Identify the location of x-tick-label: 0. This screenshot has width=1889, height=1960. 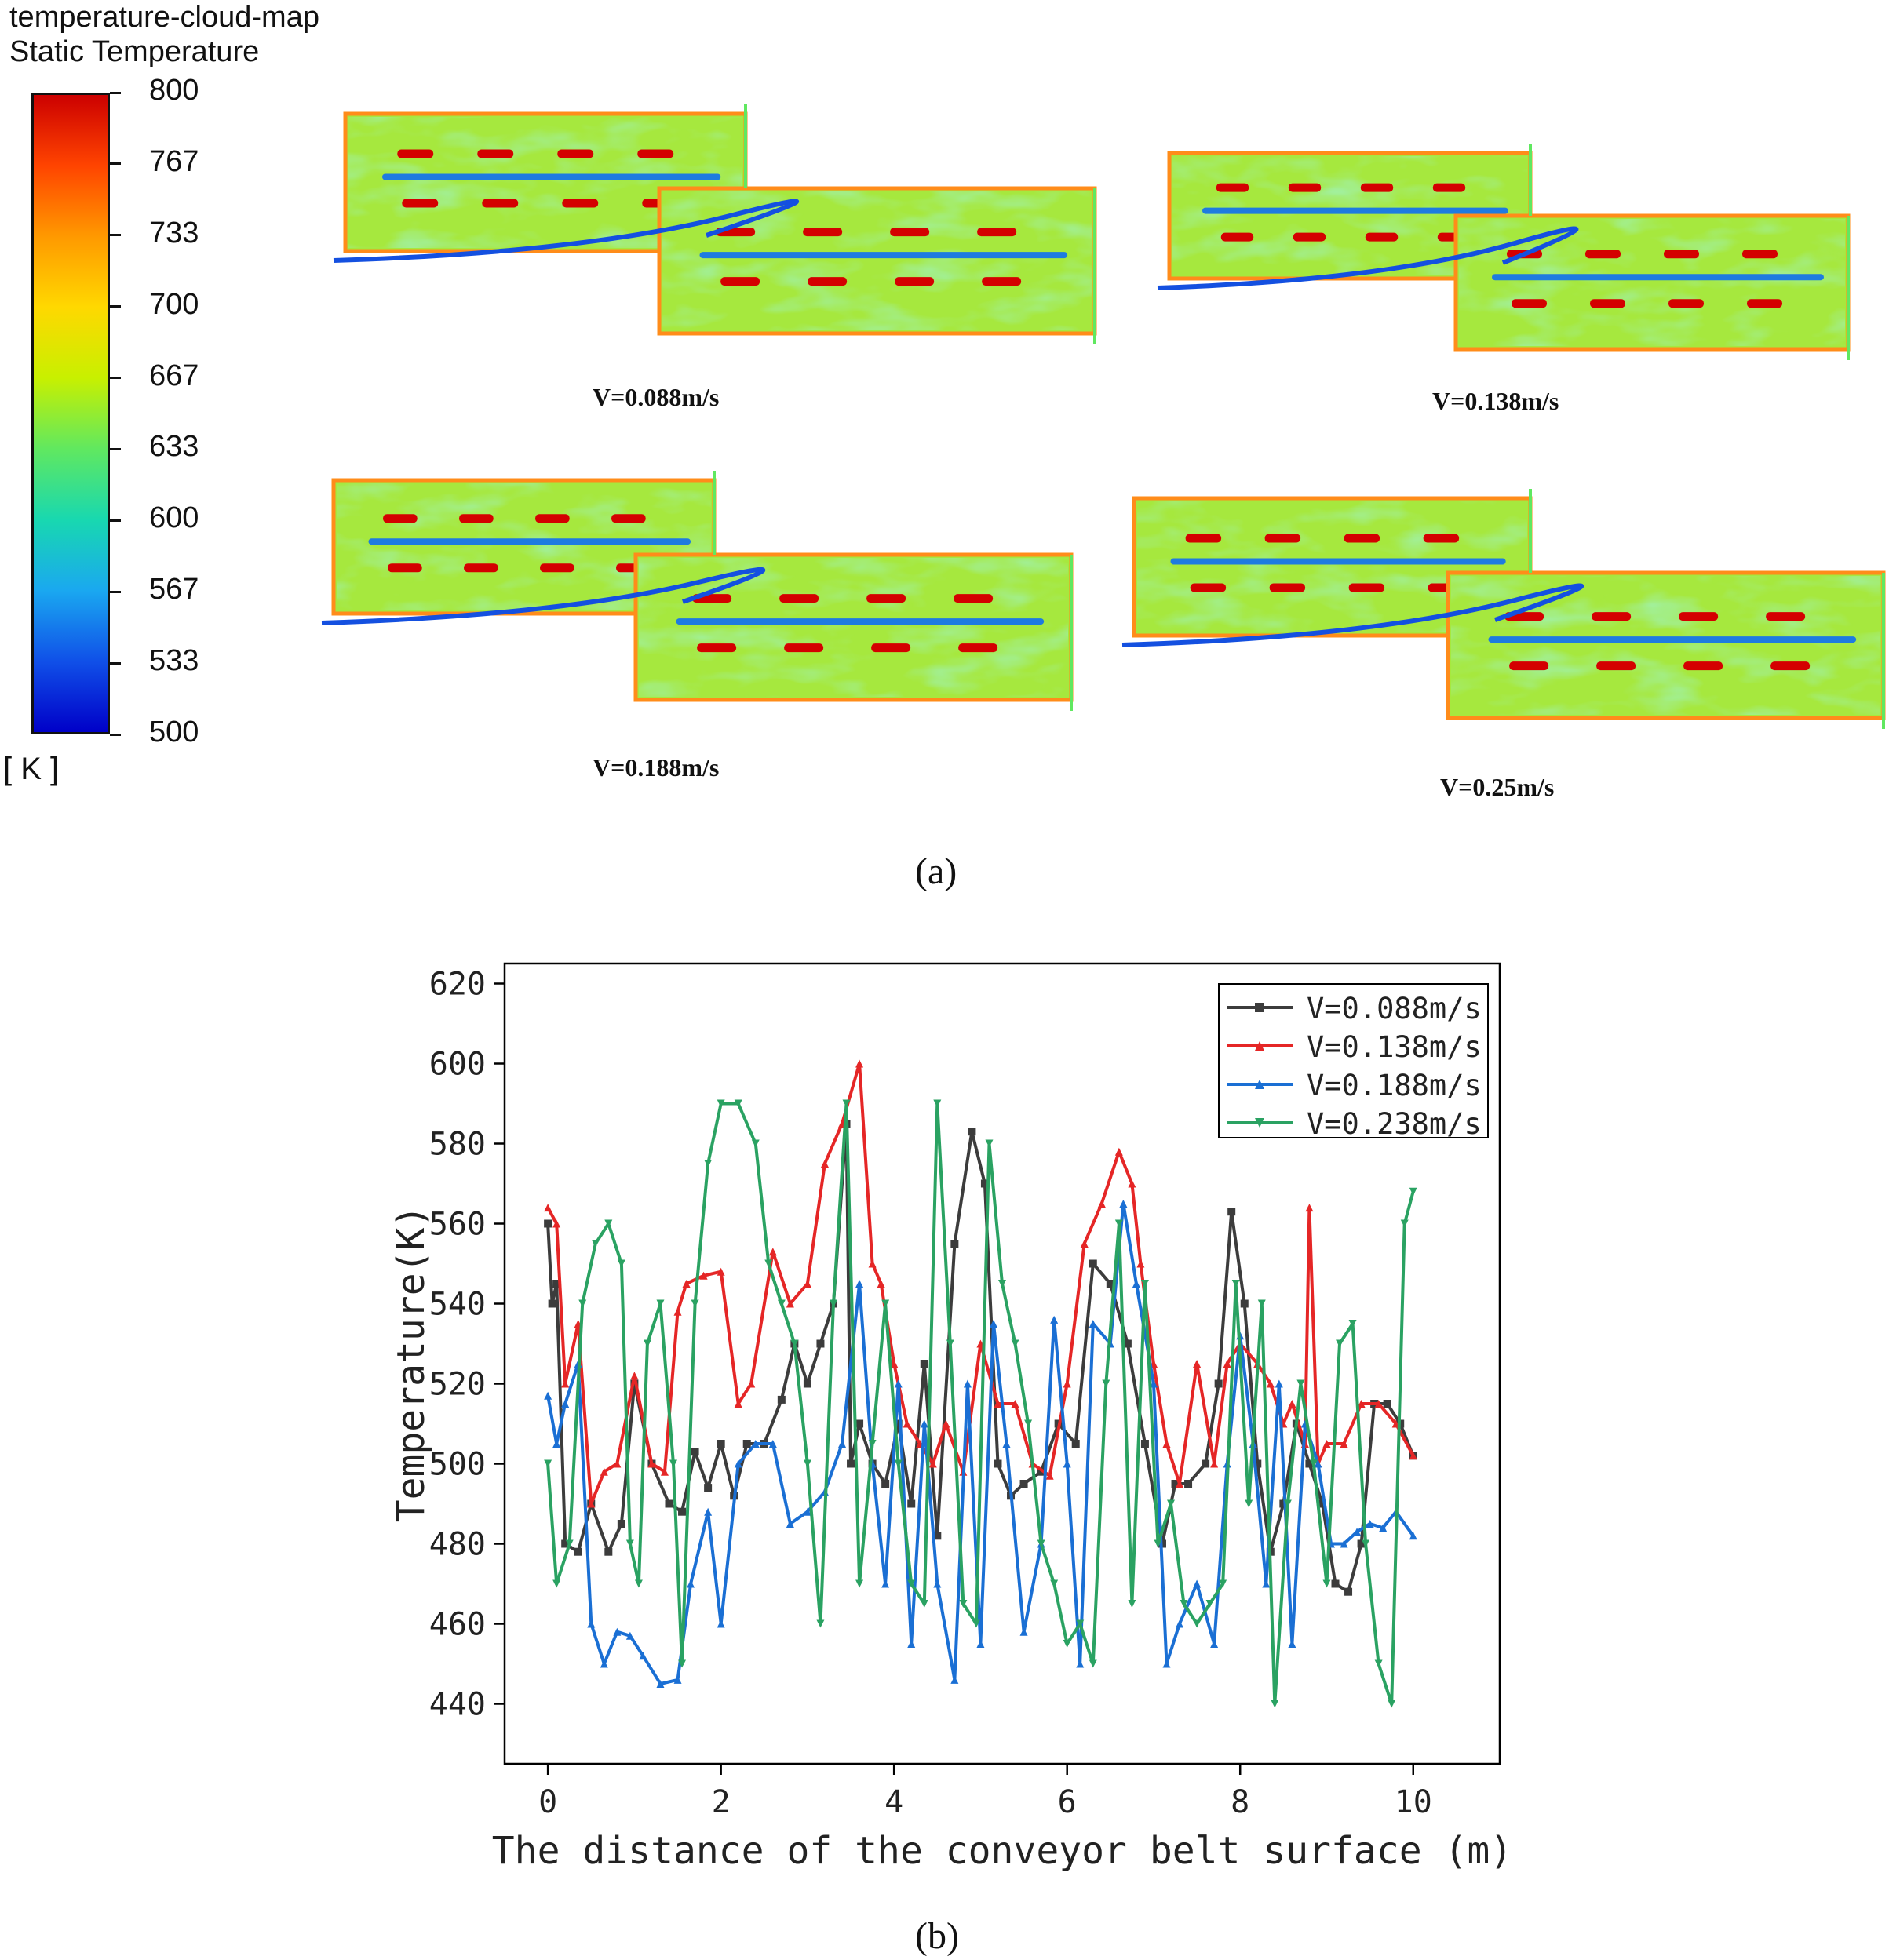
(547, 1802).